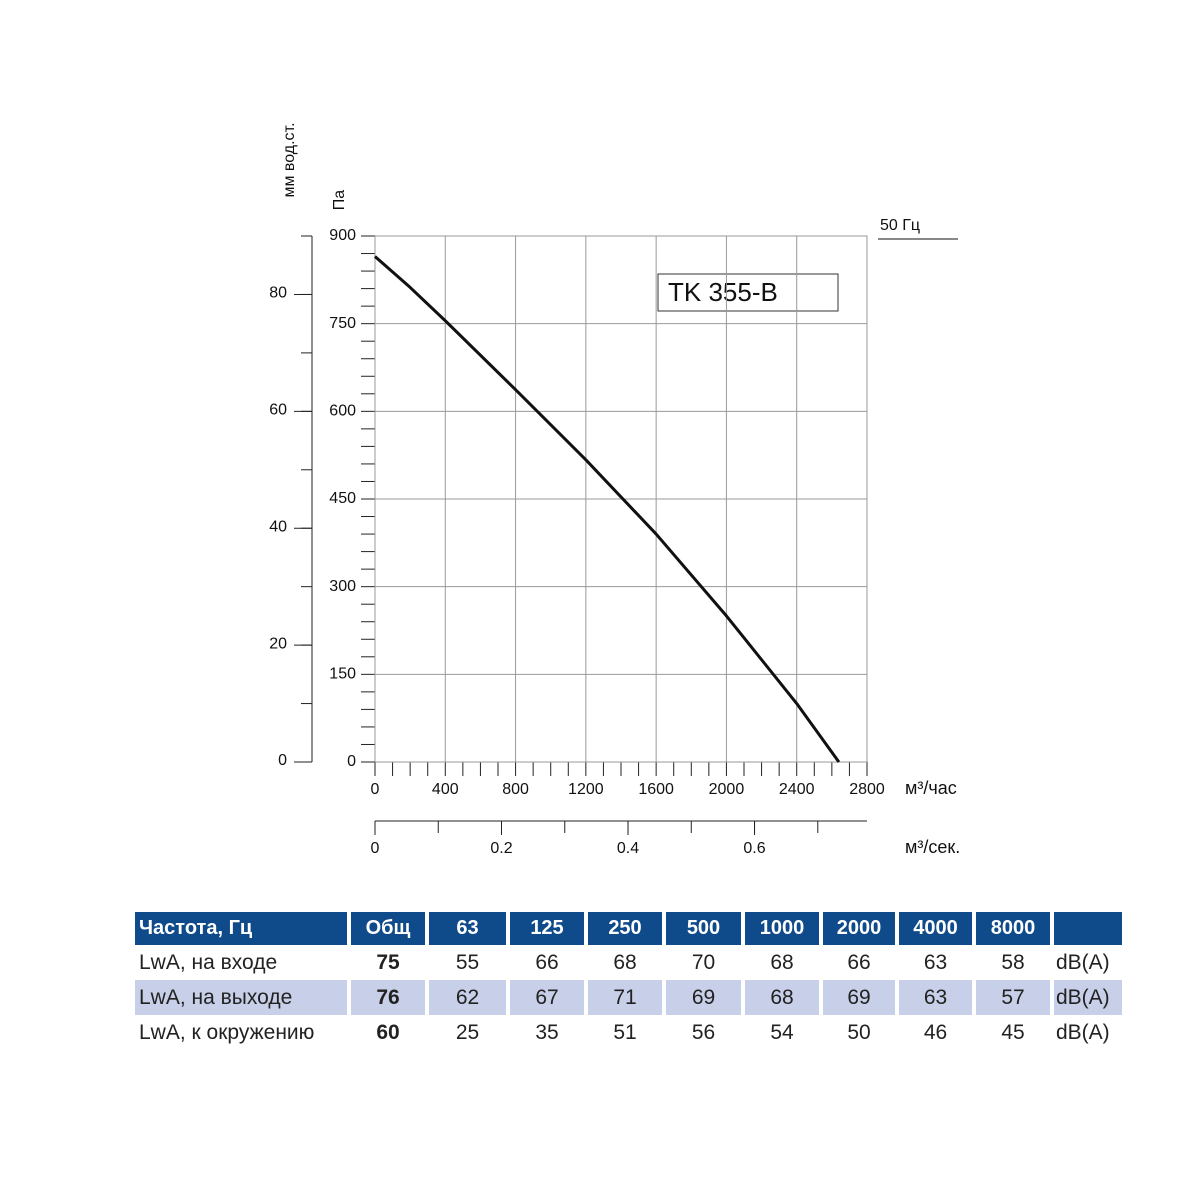 The height and width of the screenshot is (1181, 1181). I want to click on header-cell, so click(1088, 928).